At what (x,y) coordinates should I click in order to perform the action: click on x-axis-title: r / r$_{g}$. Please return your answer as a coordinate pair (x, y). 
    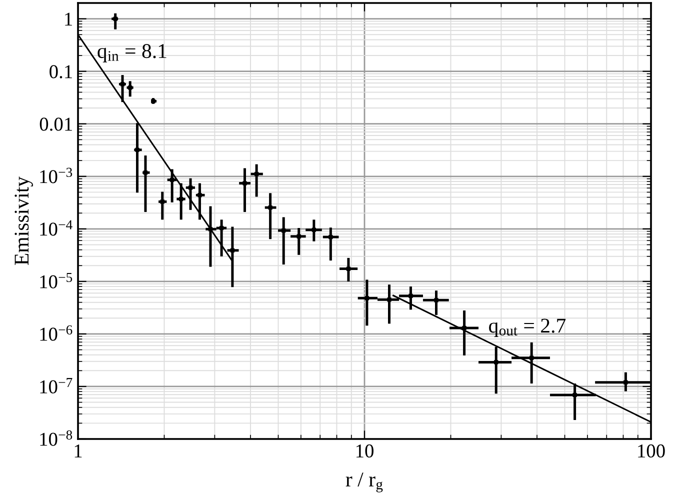
    Looking at the image, I should click on (364, 482).